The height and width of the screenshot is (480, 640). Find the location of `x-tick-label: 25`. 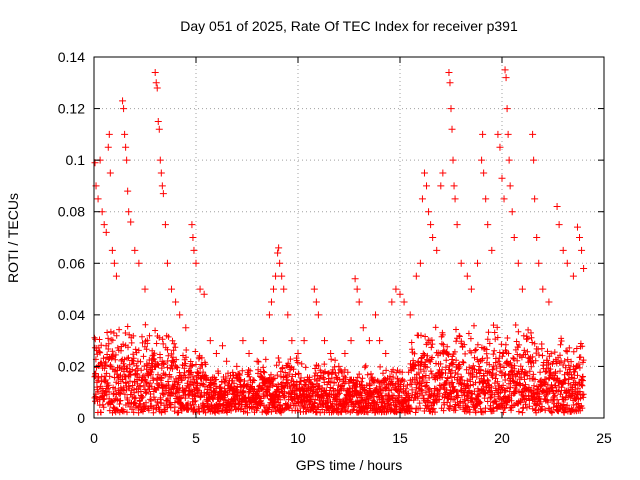

x-tick-label: 25 is located at coordinates (604, 438).